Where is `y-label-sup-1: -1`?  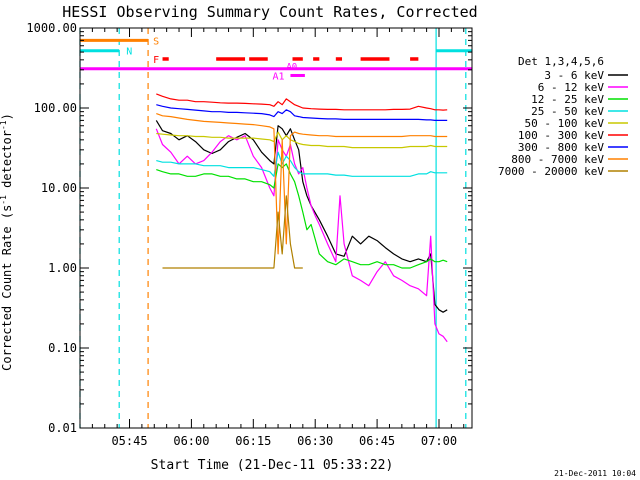 y-label-sup-1: -1 is located at coordinates (4, 200).